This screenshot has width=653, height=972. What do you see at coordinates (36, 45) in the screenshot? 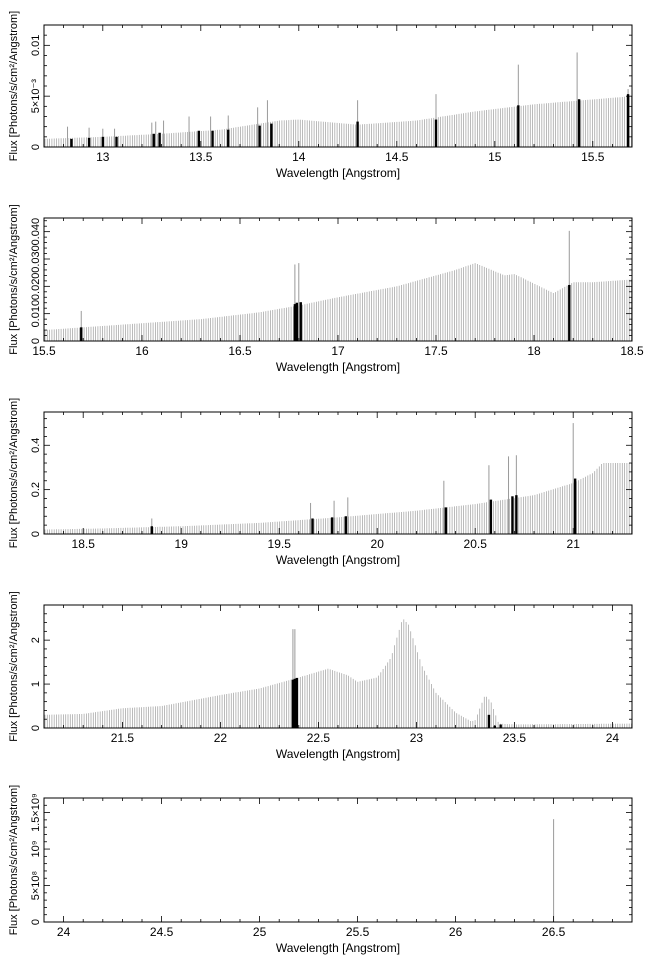
I see `y-tick-label: 0.01` at bounding box center [36, 45].